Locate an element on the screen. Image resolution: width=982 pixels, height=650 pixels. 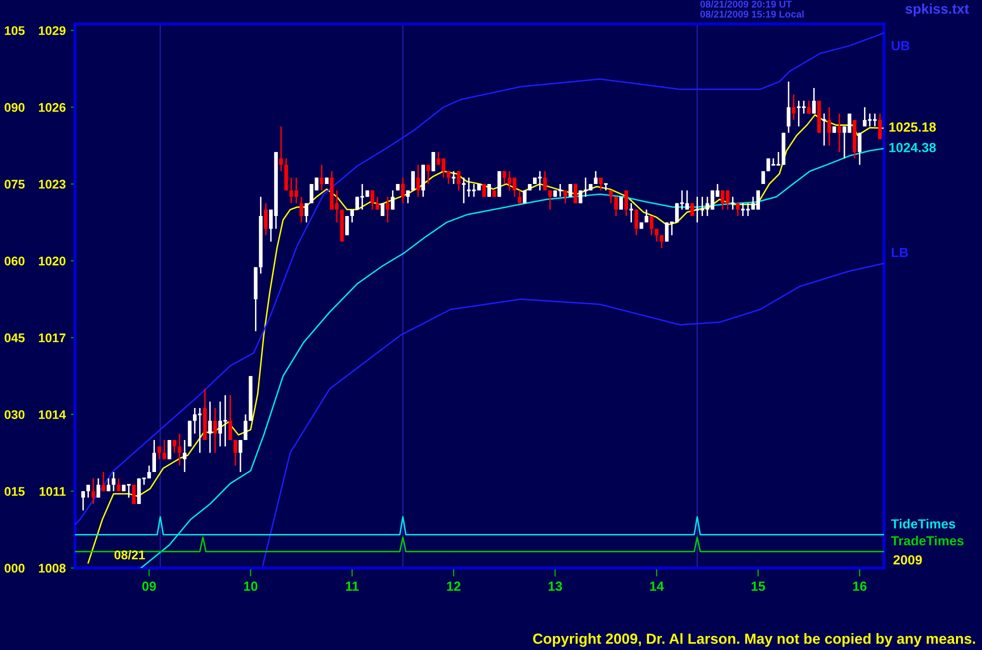
text: spkiss.txt is located at coordinates (937, 10).